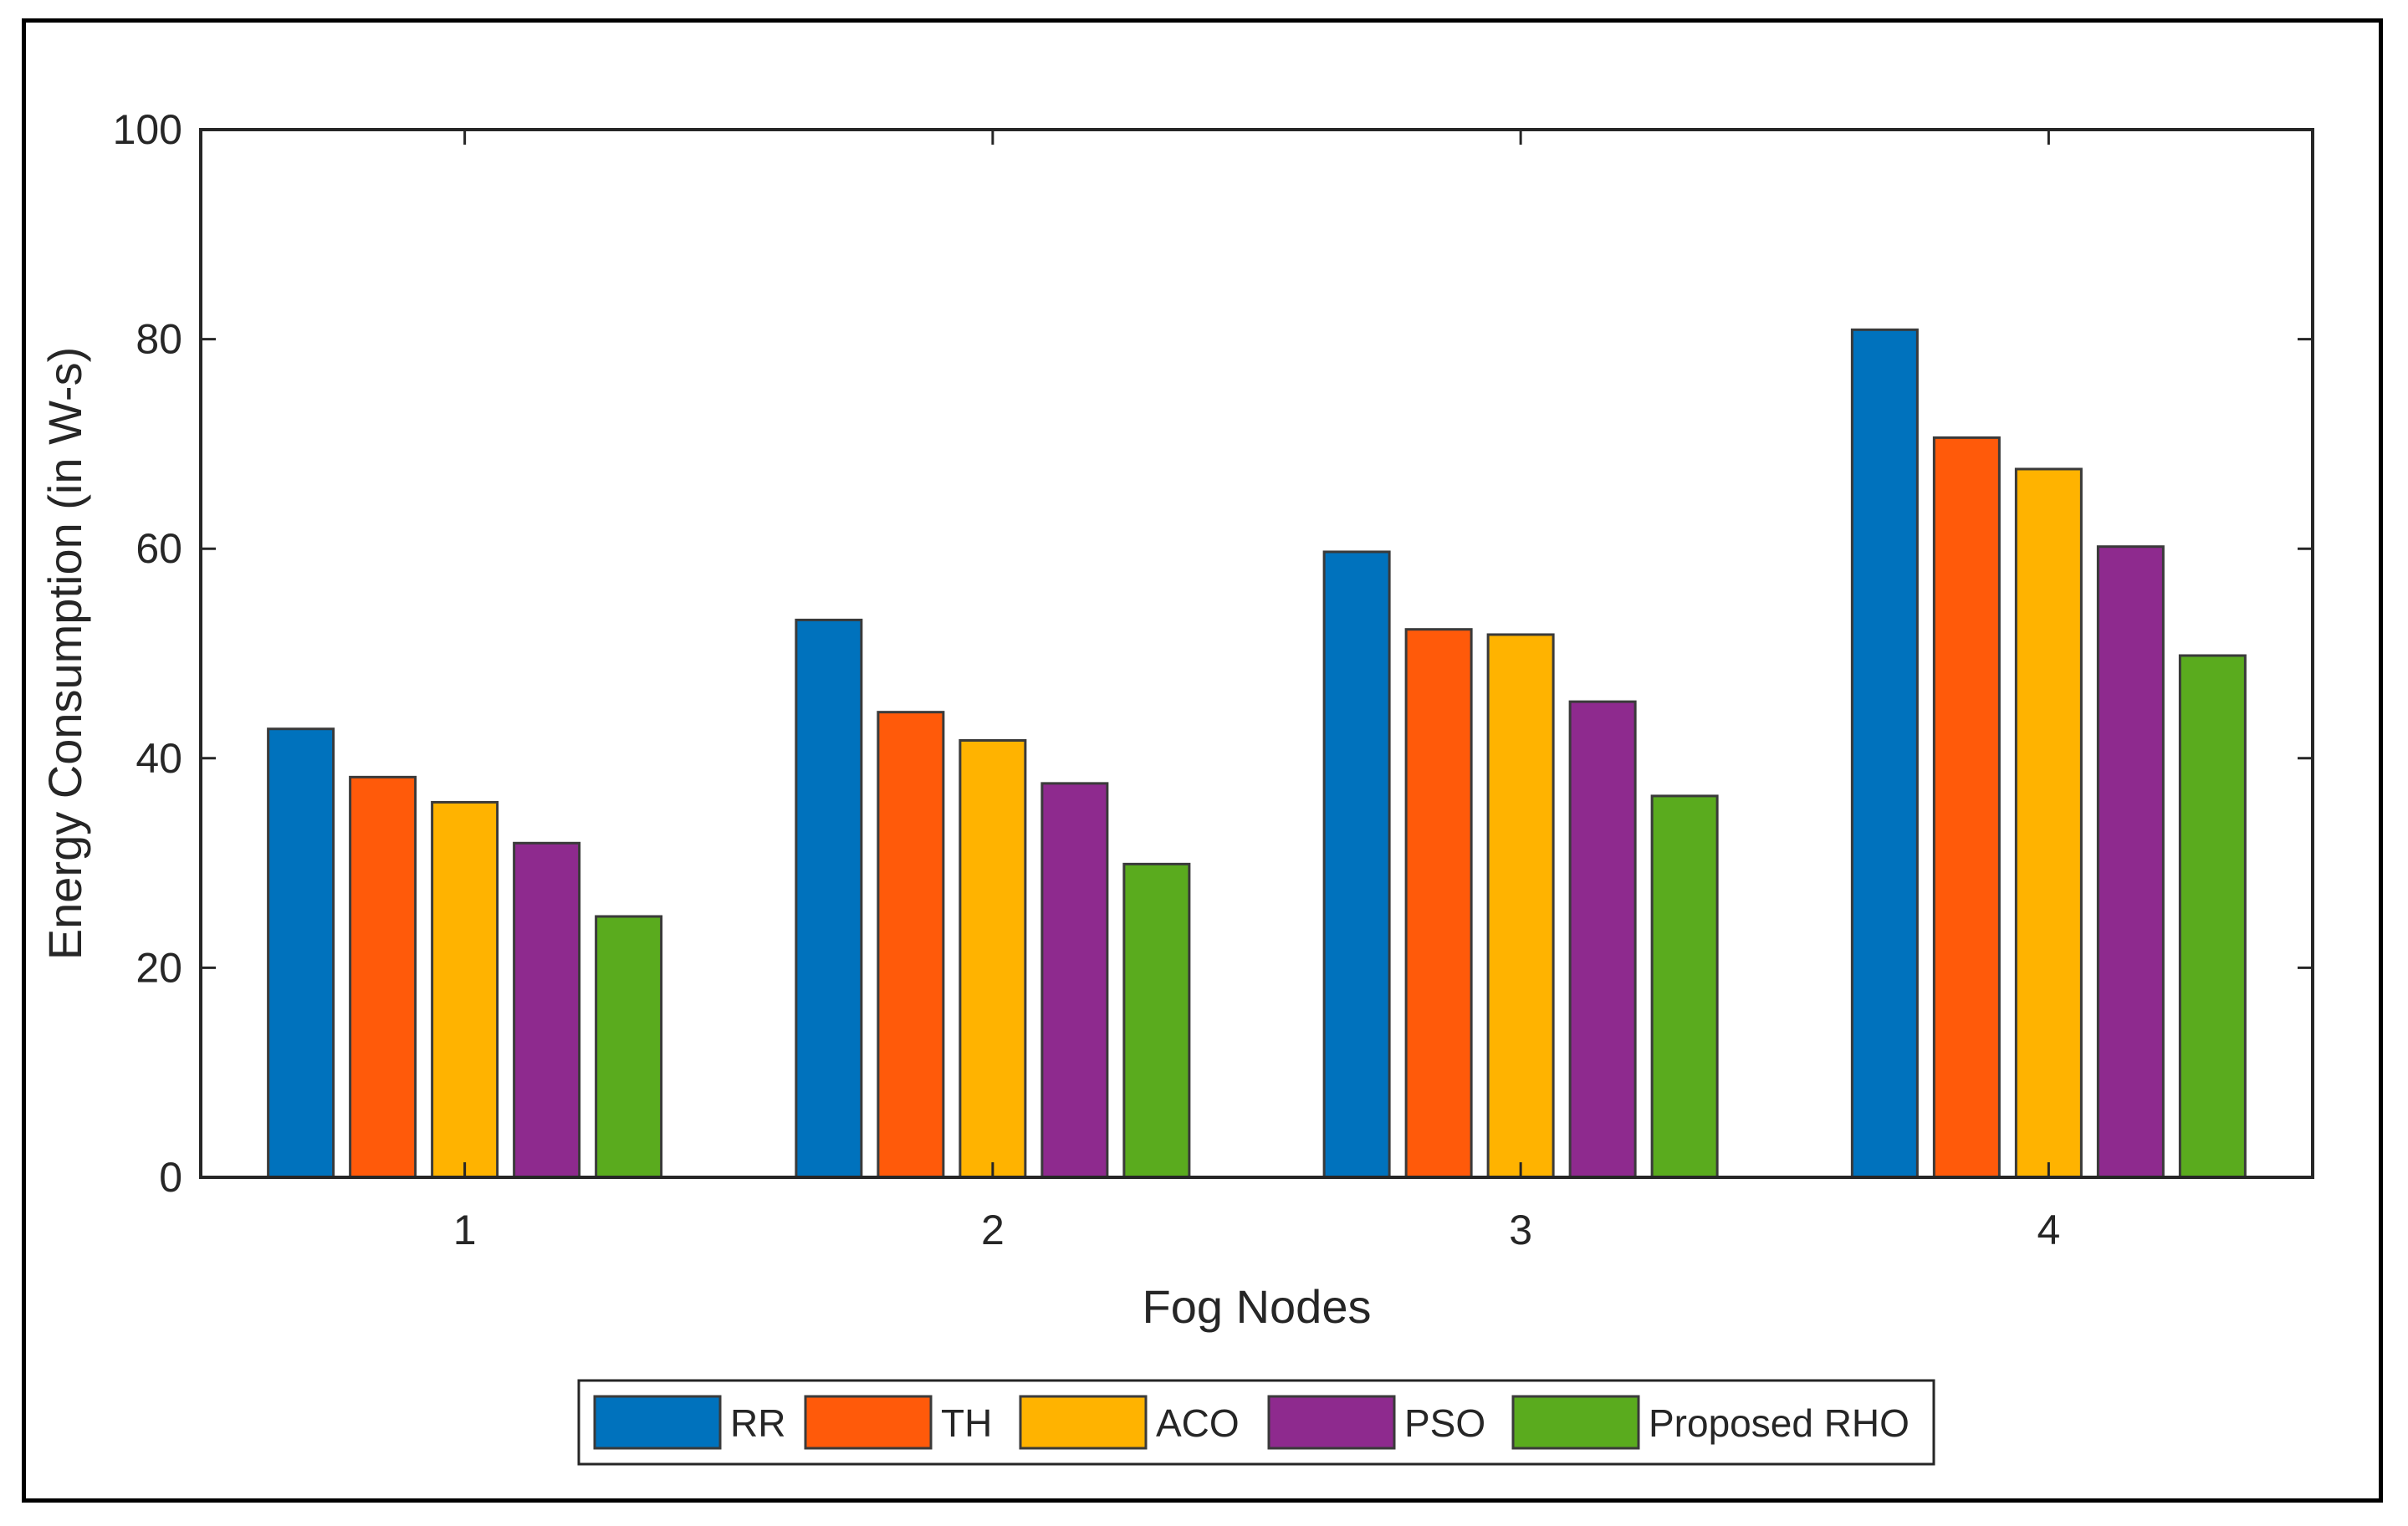 The image size is (2408, 1526). I want to click on legend-label-aco: ACO, so click(1198, 1423).